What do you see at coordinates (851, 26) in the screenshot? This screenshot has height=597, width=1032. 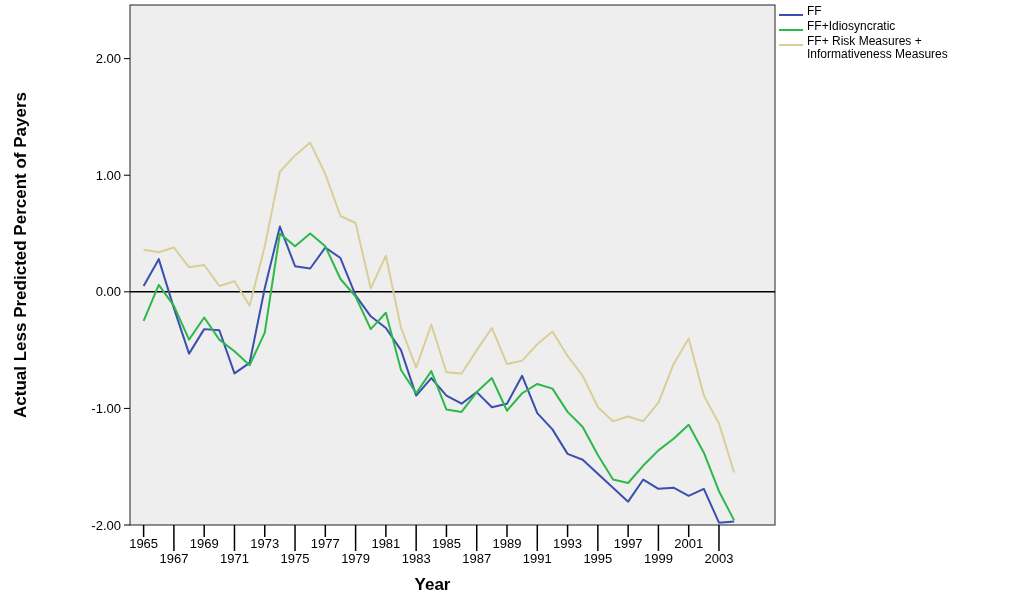 I see `legend-label: FF+Idiosyncratic` at bounding box center [851, 26].